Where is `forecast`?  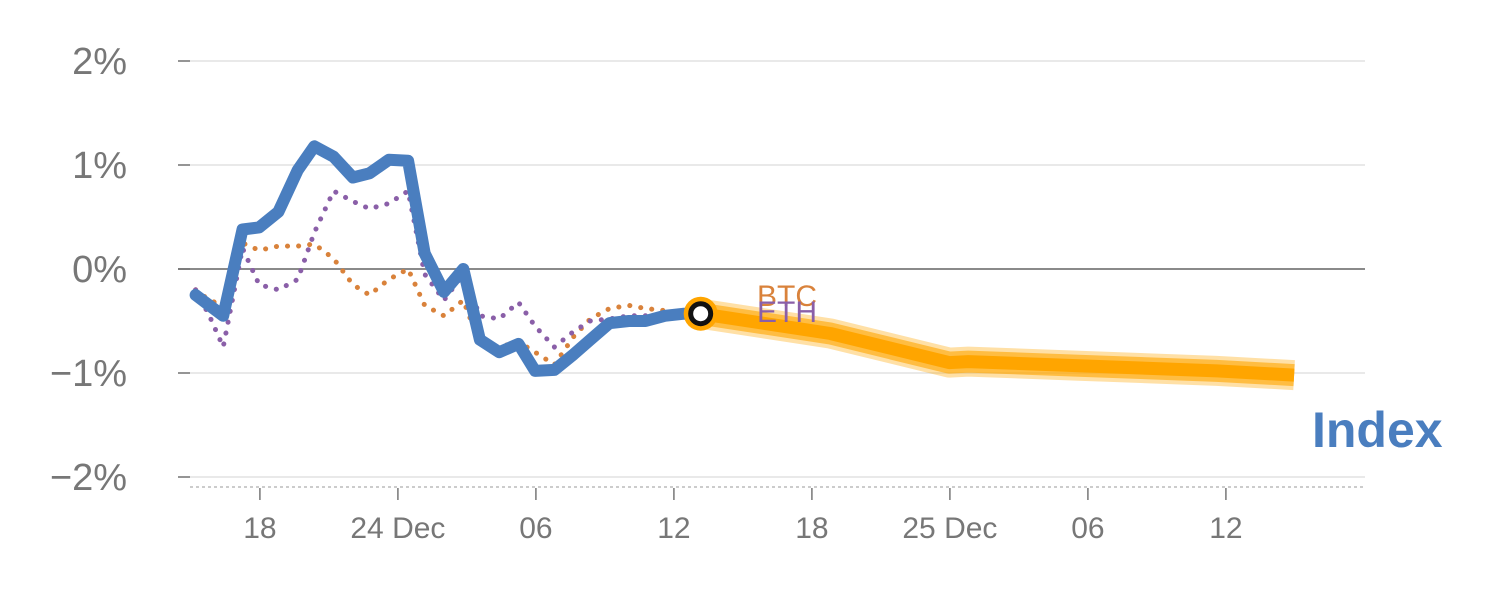 forecast is located at coordinates (996, 344).